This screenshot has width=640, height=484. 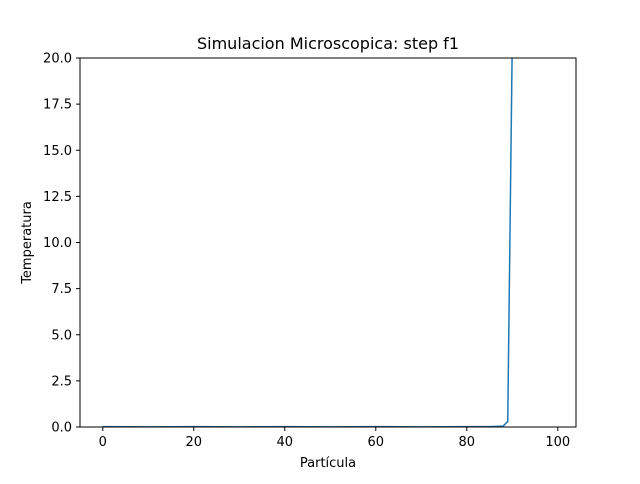 What do you see at coordinates (57, 59) in the screenshot?
I see `y-tick-label: 20.0` at bounding box center [57, 59].